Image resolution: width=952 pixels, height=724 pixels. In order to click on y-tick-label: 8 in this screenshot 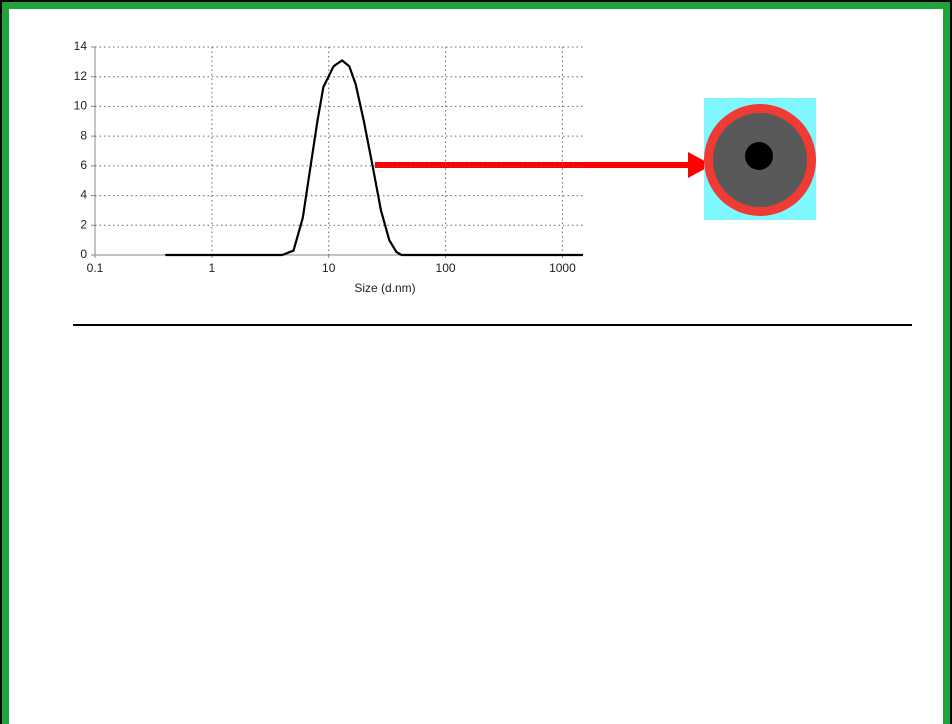, I will do `click(83, 135)`.